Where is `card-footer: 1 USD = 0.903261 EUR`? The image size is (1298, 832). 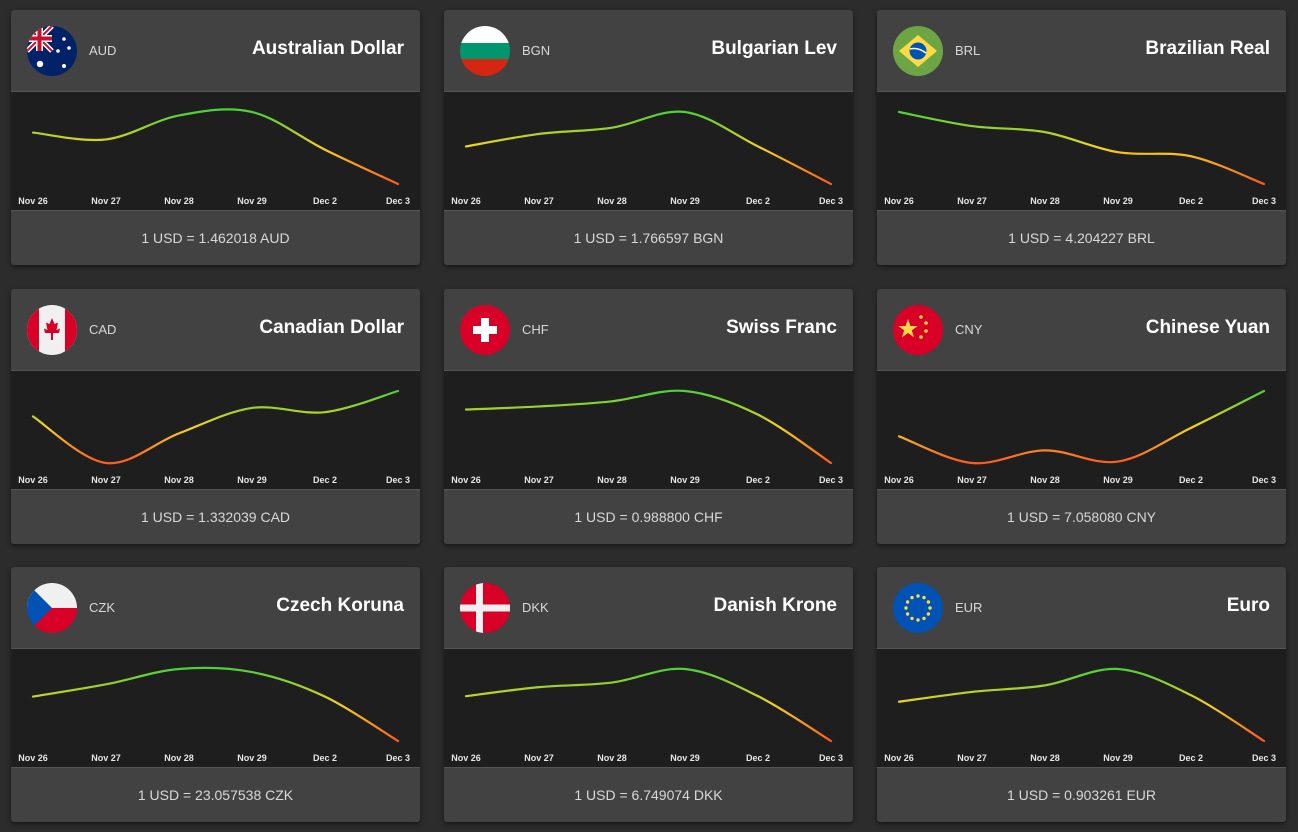 card-footer: 1 USD = 0.903261 EUR is located at coordinates (1081, 794).